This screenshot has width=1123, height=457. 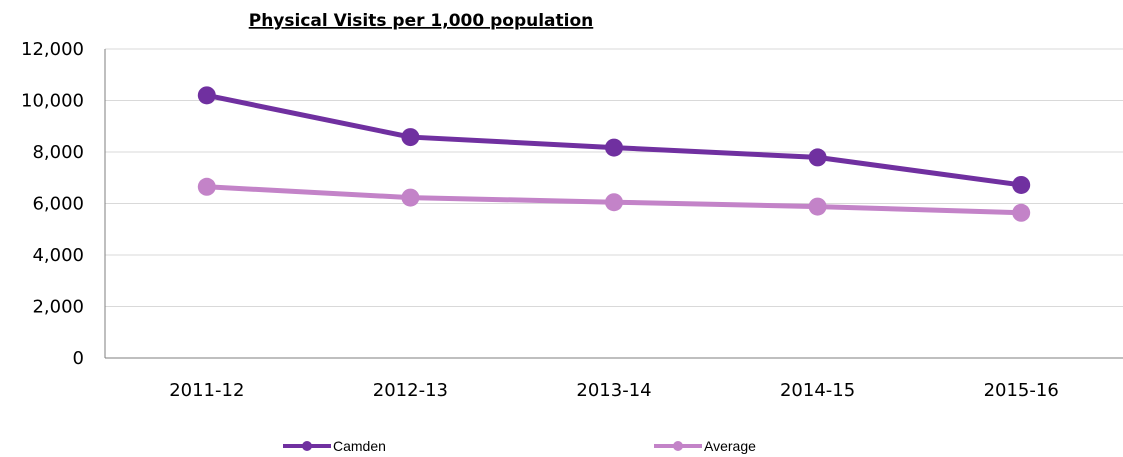 What do you see at coordinates (421, 21) in the screenshot?
I see `chart-title: Physical Visits per 1,000 population` at bounding box center [421, 21].